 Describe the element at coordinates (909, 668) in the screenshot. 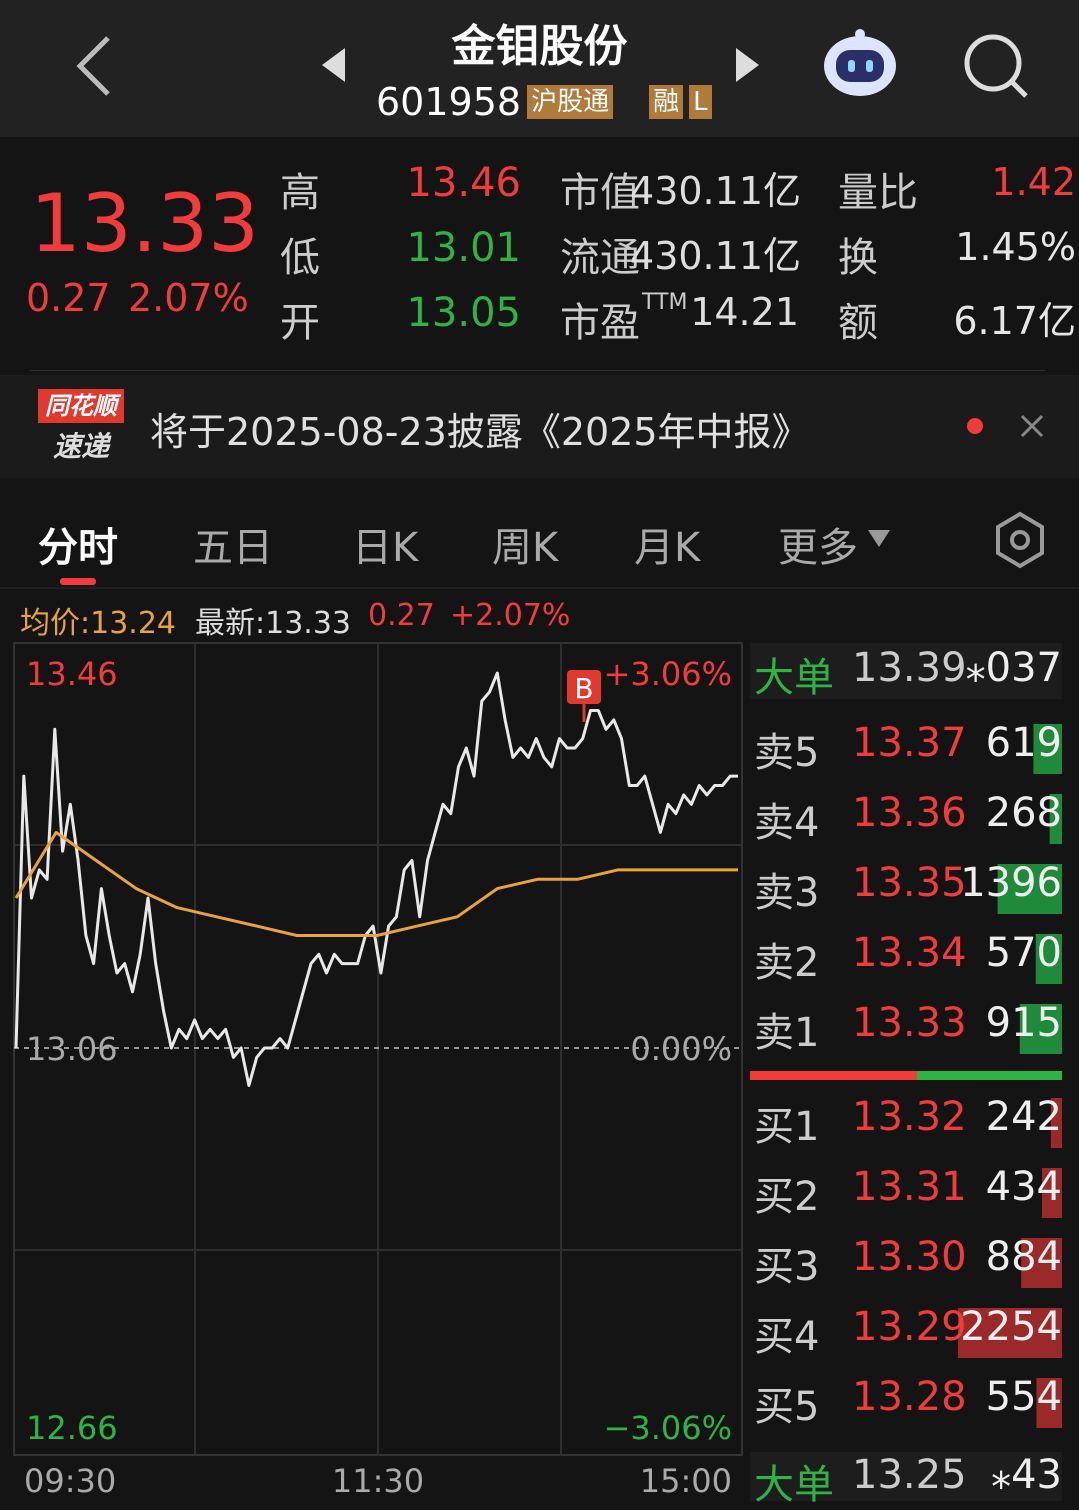

I see `level-price: 13.39` at that location.